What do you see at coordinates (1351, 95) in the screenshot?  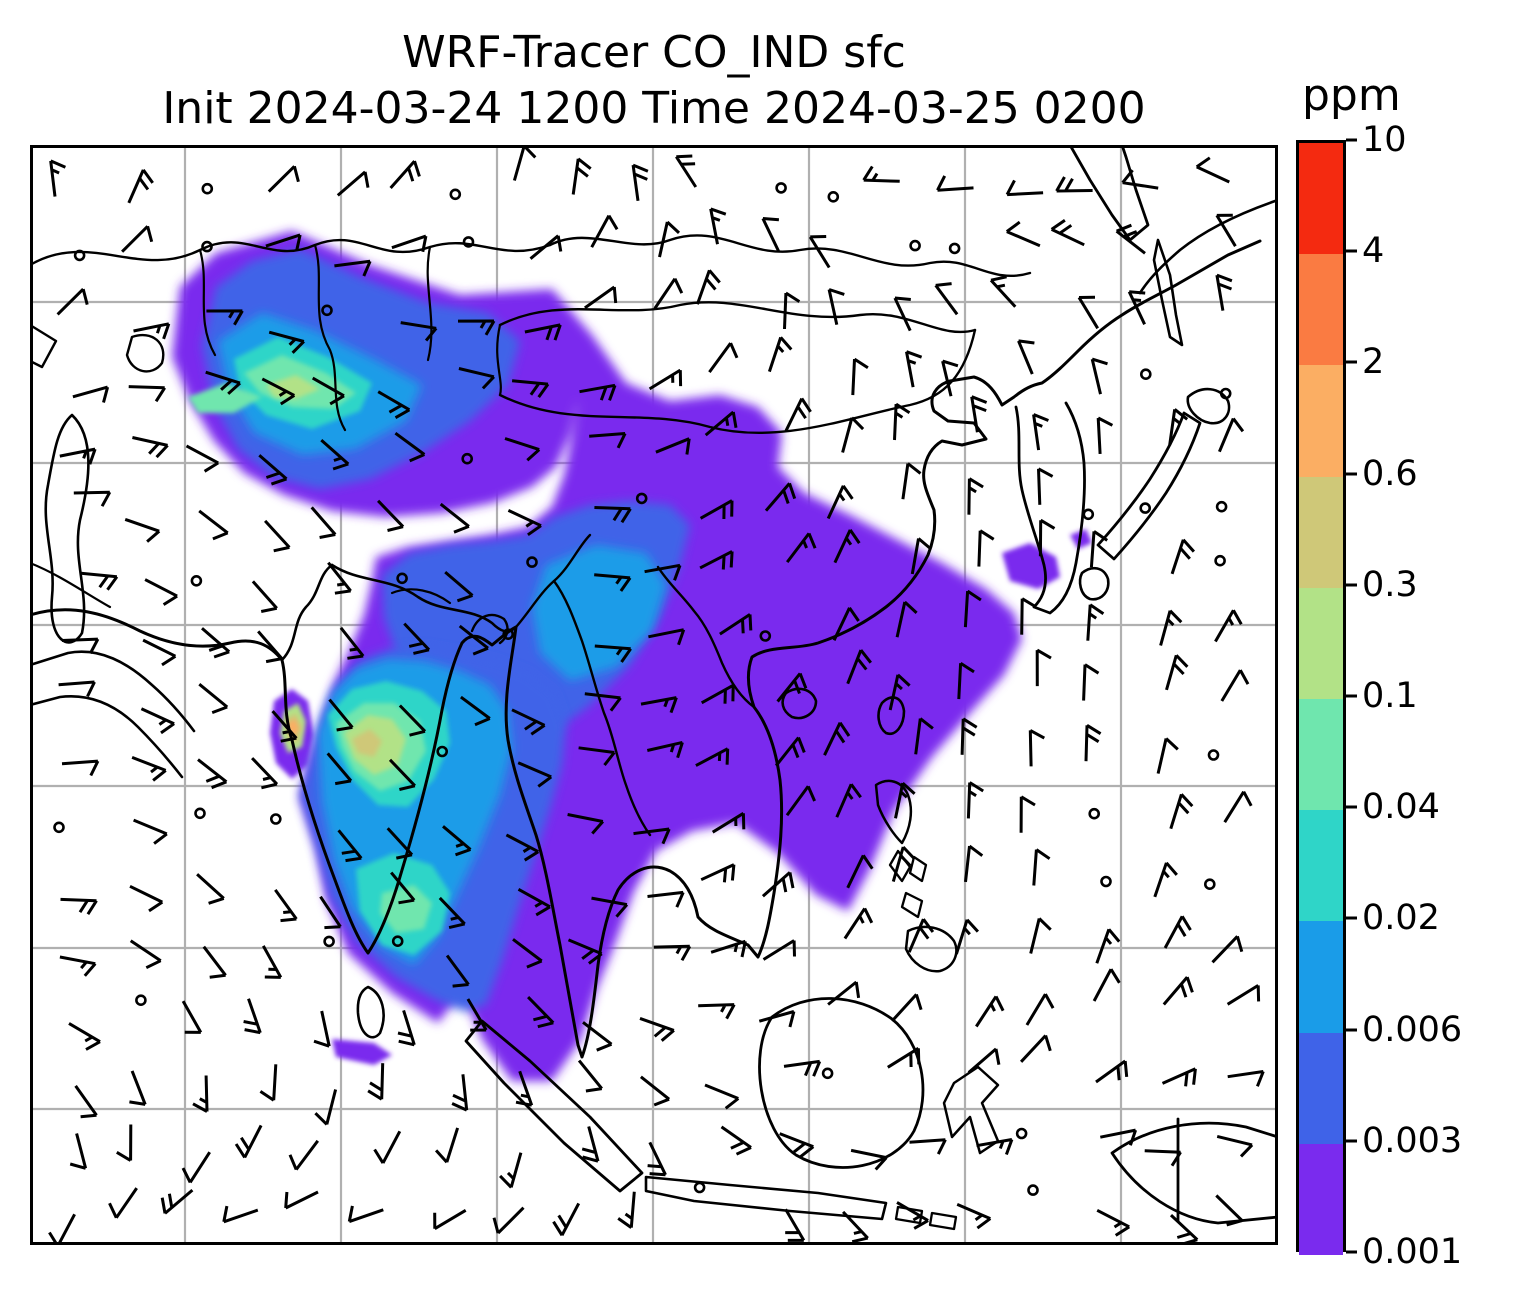 I see `colorbar-unit-label: ppm` at bounding box center [1351, 95].